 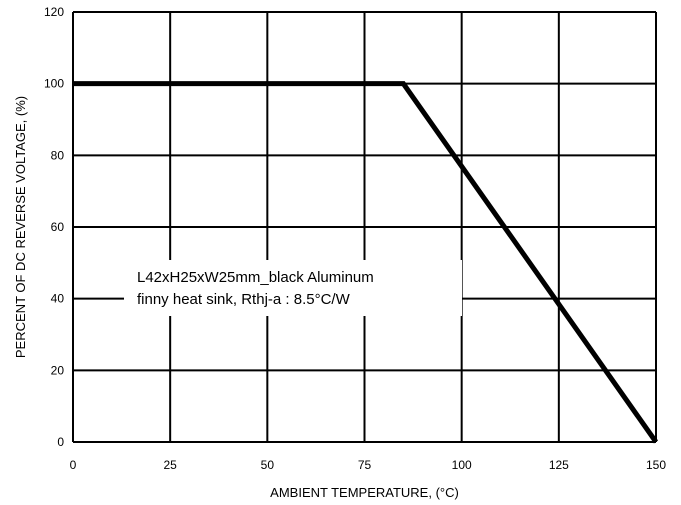 What do you see at coordinates (559, 465) in the screenshot?
I see `x-tick-label: 125` at bounding box center [559, 465].